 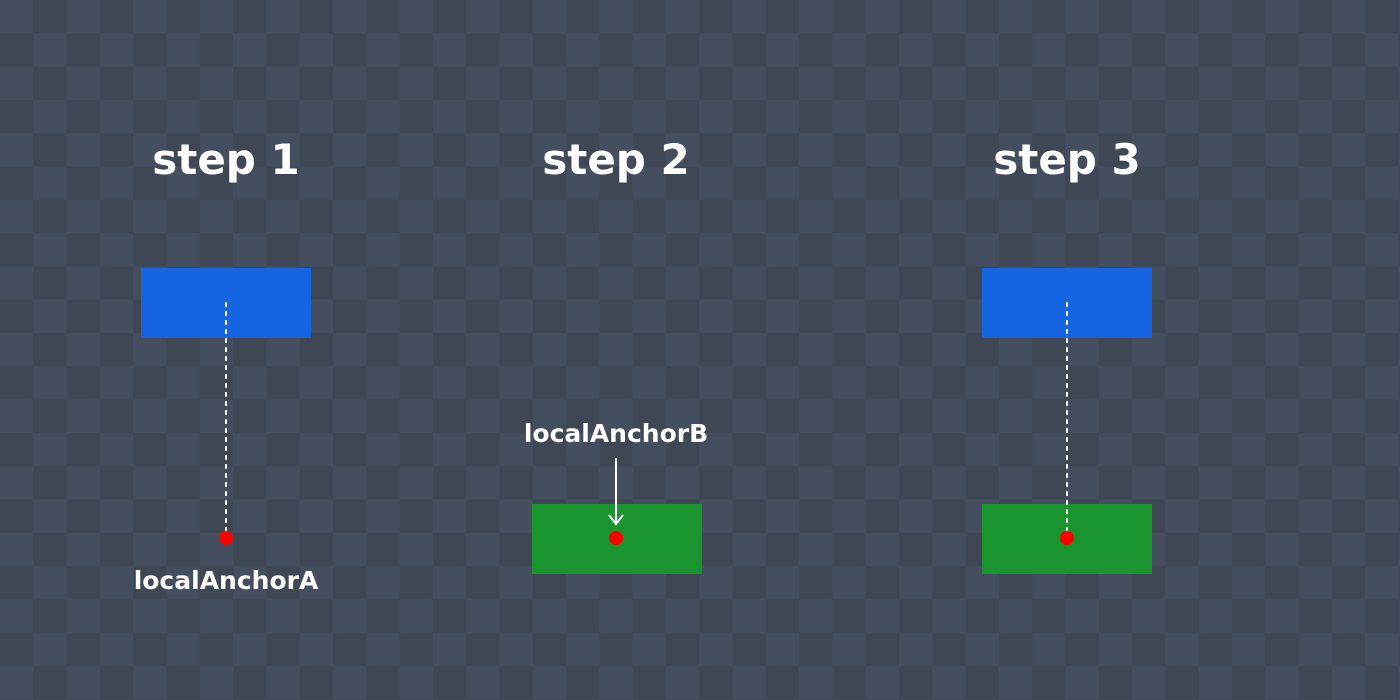 I want to click on local-anchor-b-label: localAnchorB, so click(x=616, y=433).